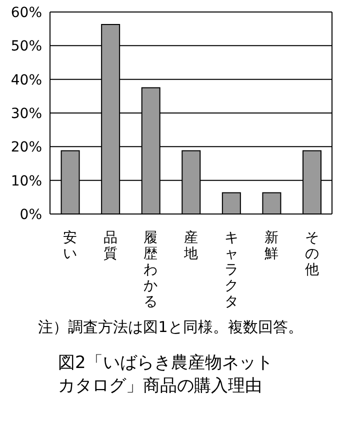 The image size is (341, 431). I want to click on x-tick-label: 産地, so click(190, 246).